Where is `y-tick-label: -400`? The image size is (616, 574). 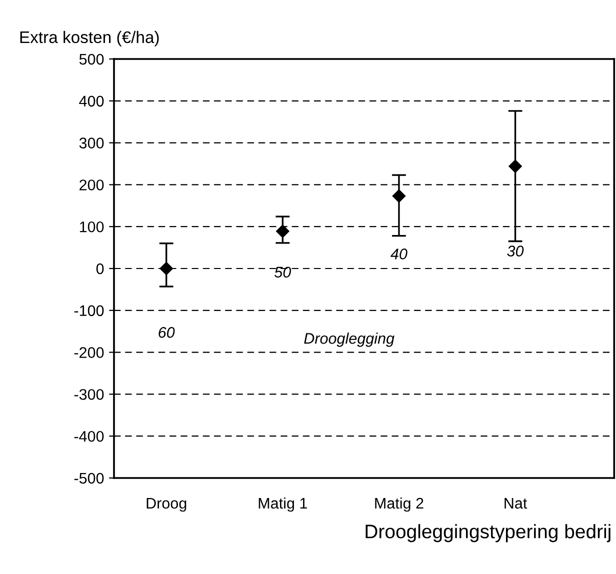 y-tick-label: -400 is located at coordinates (89, 436).